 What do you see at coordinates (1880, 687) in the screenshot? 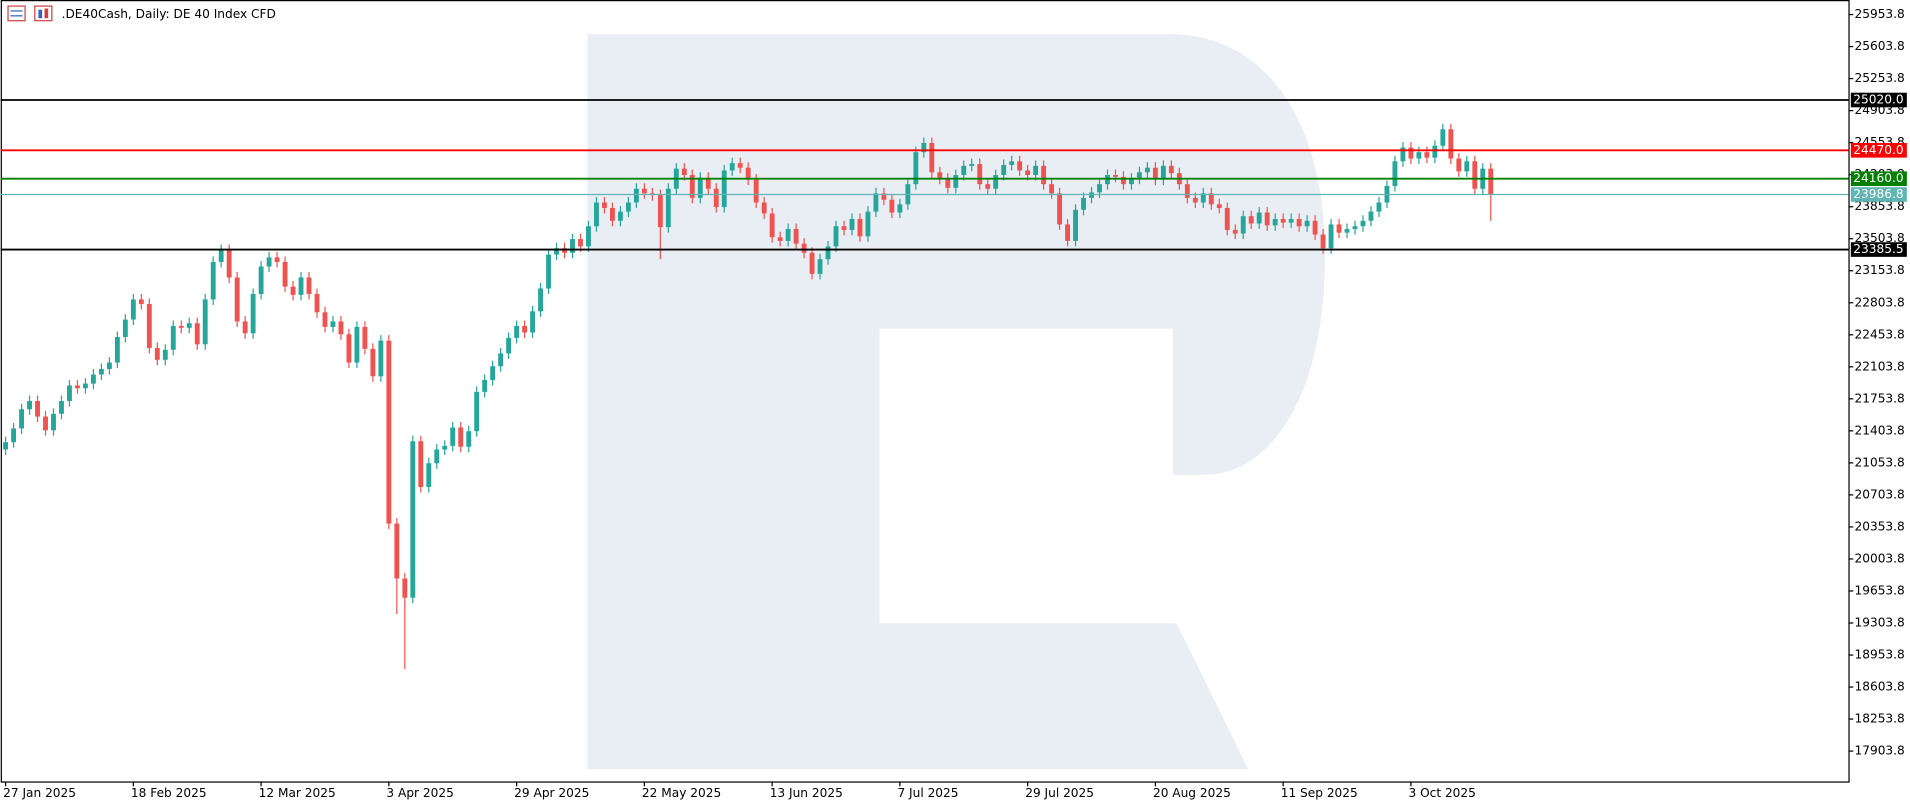
I see `y-tick-label: 18603.8` at bounding box center [1880, 687].